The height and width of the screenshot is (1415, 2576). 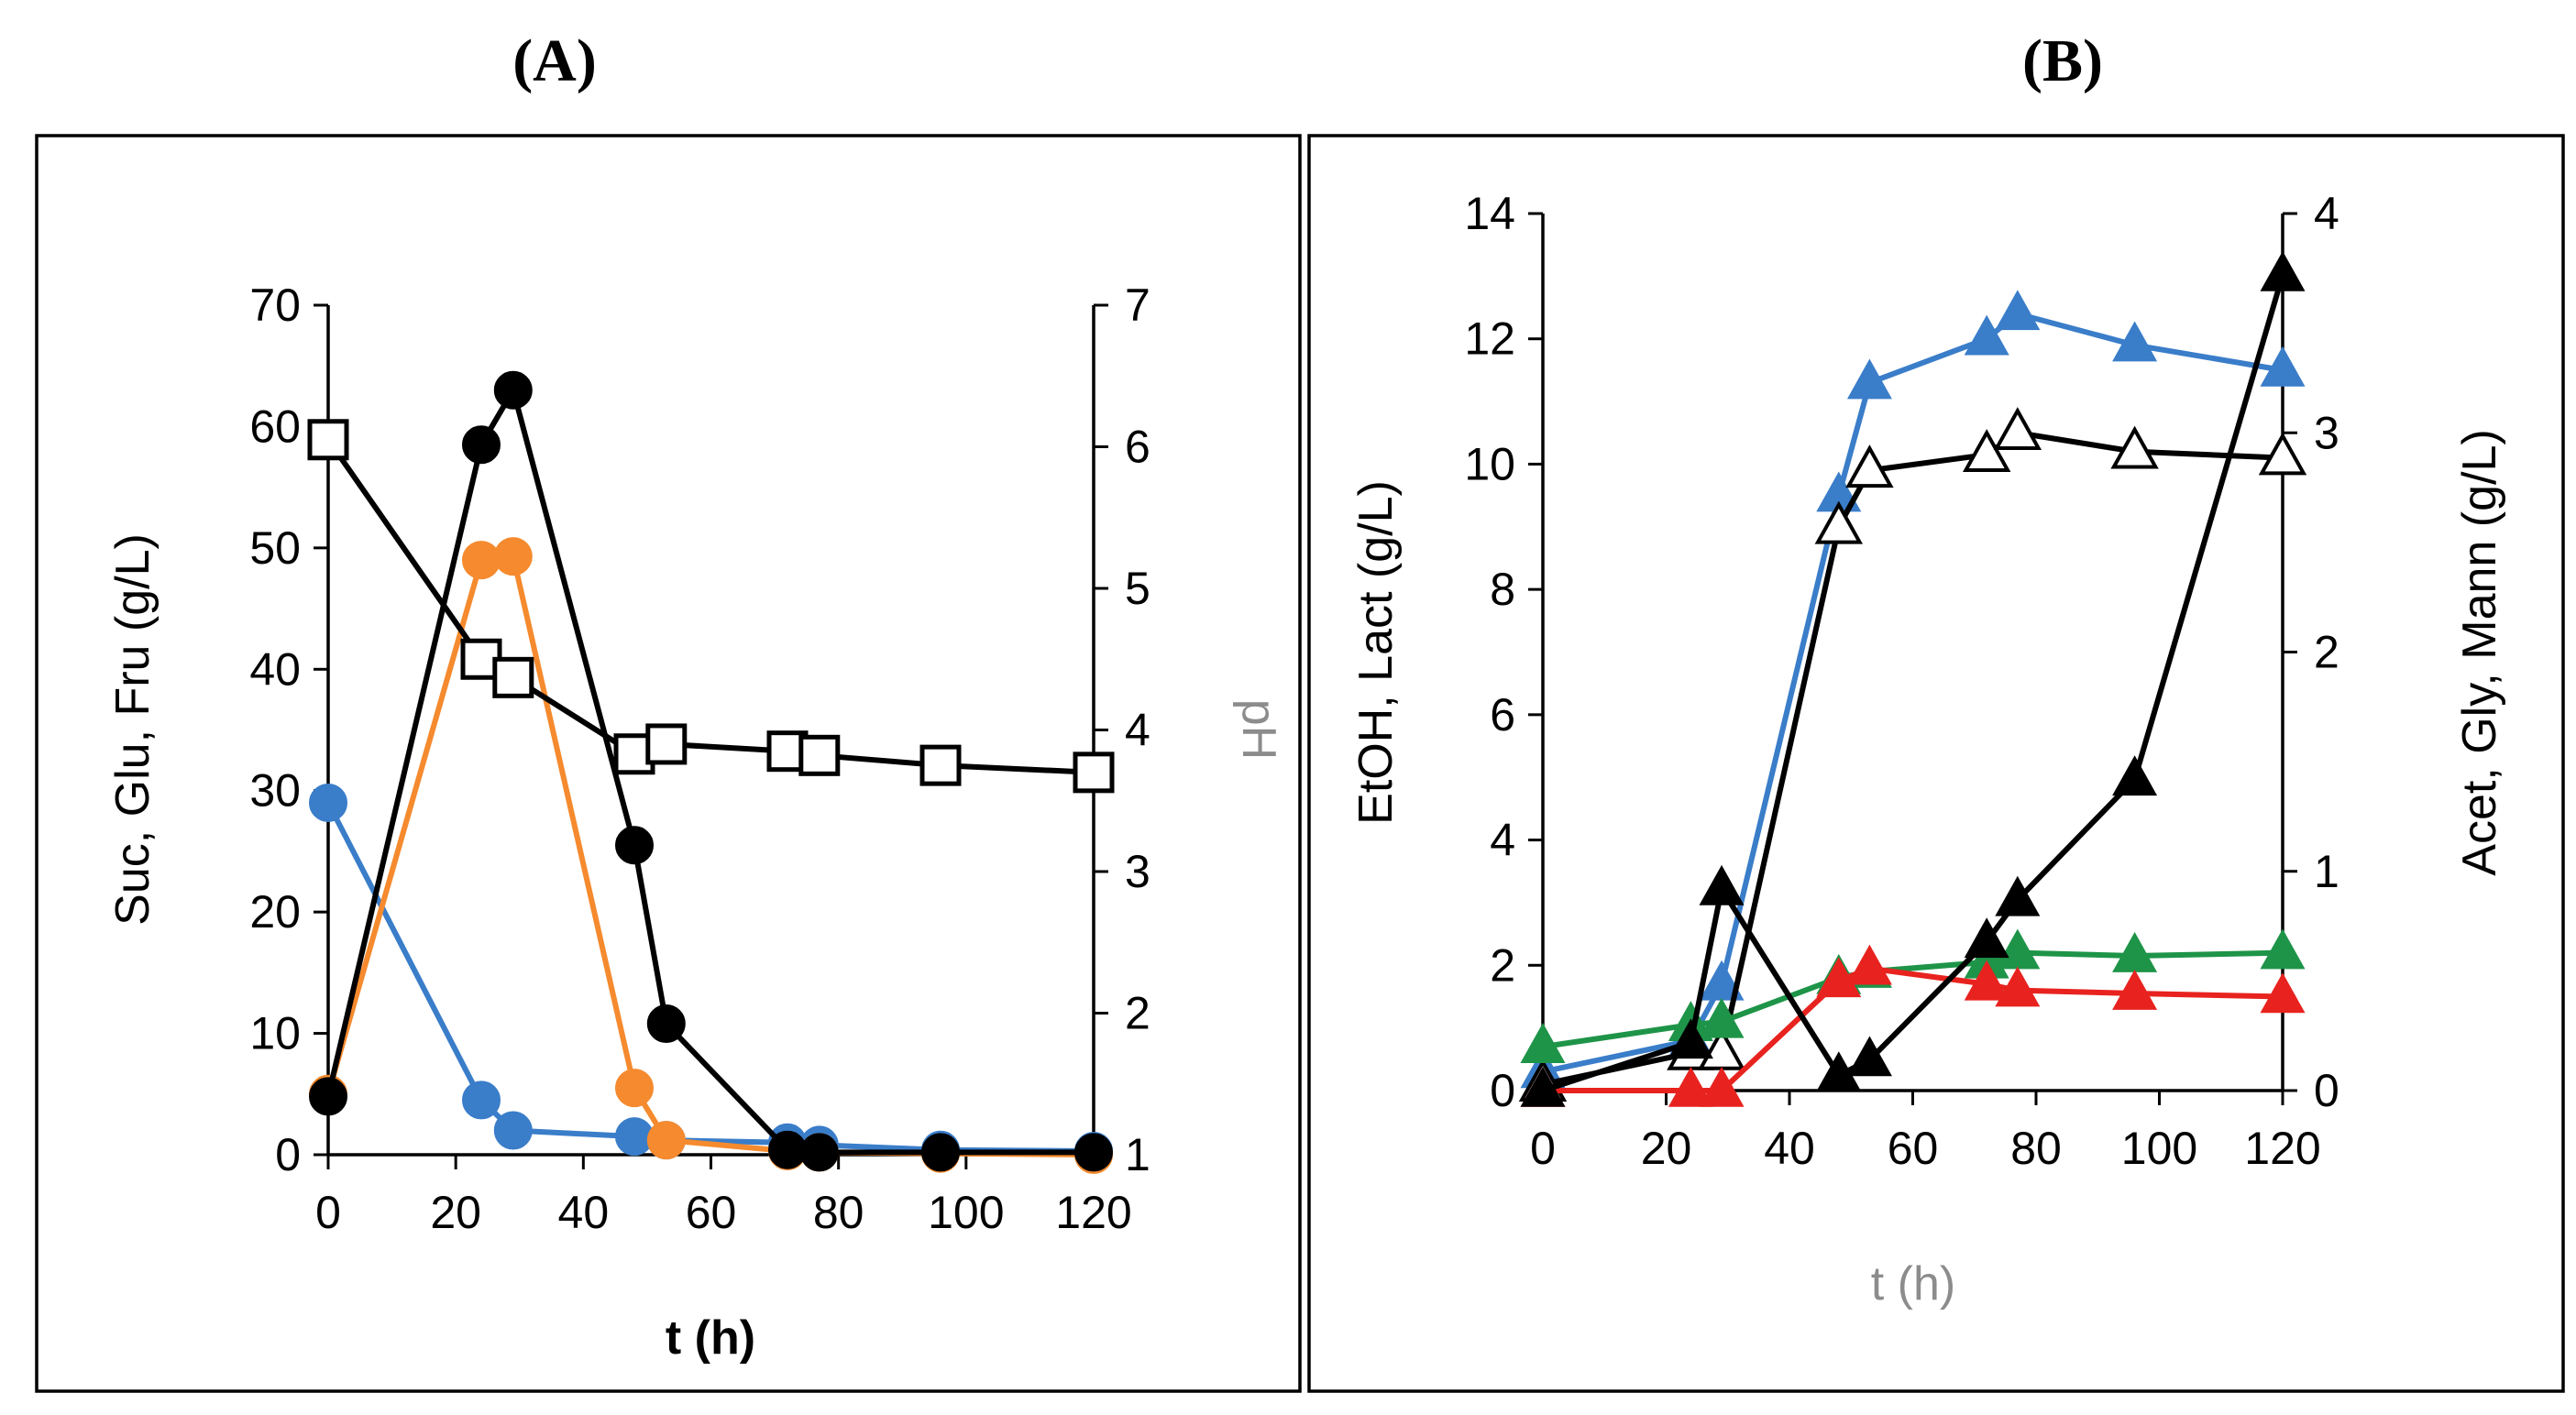 What do you see at coordinates (1489, 214) in the screenshot?
I see `left-y-tick-label: 14` at bounding box center [1489, 214].